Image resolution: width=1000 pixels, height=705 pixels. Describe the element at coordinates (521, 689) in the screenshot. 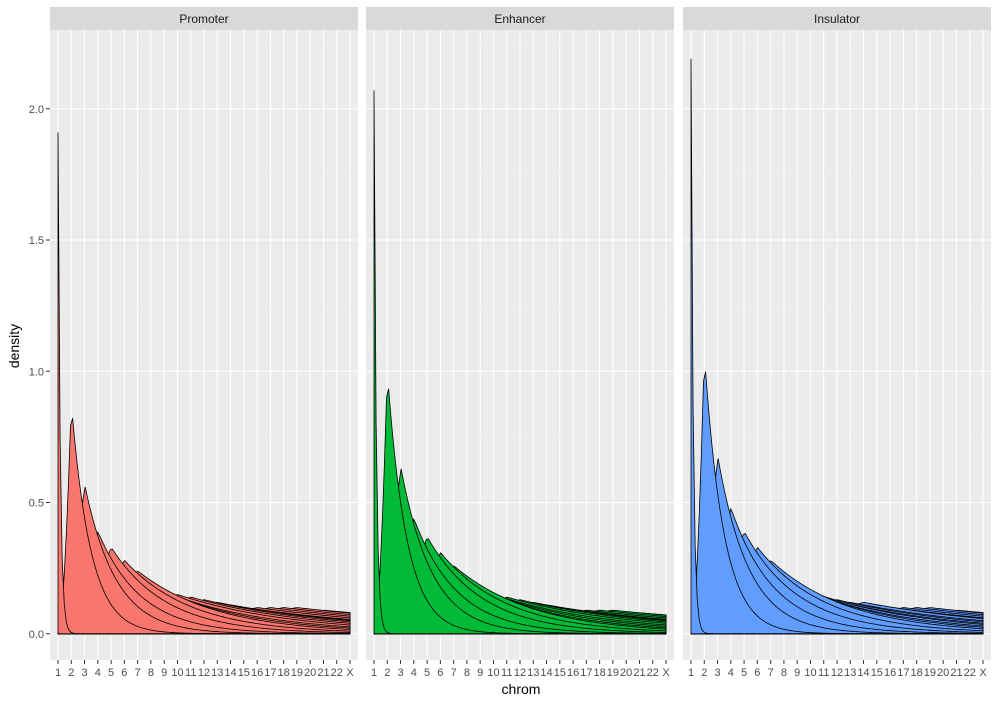

I see `x-axis-title: chrom` at that location.